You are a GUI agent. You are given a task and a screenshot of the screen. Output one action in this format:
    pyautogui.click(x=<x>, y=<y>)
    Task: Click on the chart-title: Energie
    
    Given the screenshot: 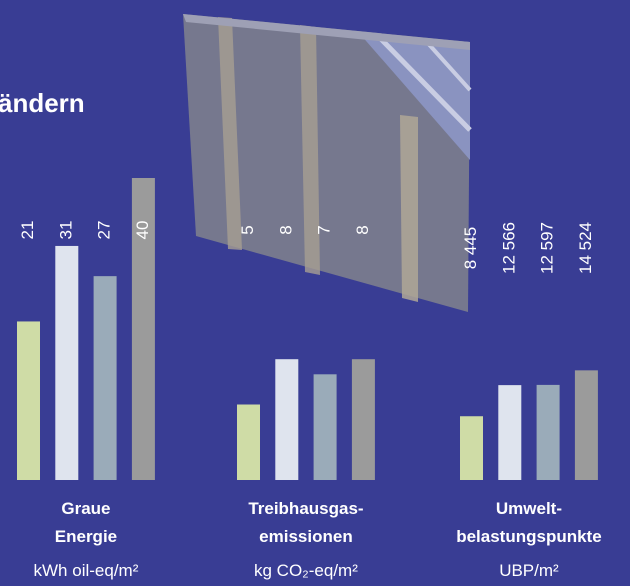 What is the action you would take?
    pyautogui.click(x=86, y=536)
    